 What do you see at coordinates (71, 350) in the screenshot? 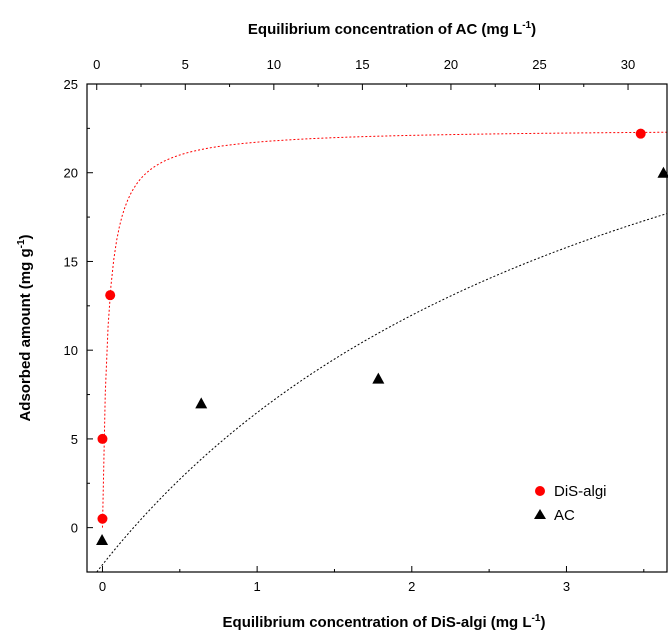
I see `y-tick-label: 10` at bounding box center [71, 350].